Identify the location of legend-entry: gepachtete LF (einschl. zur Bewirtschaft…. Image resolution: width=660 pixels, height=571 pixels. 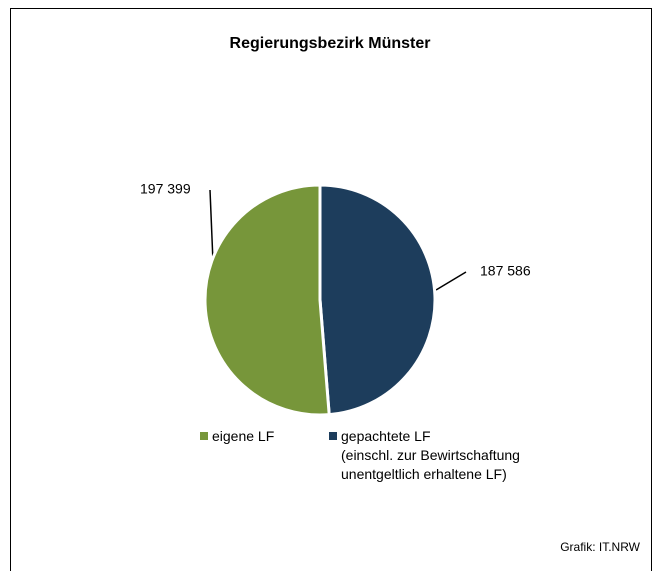
(430, 455).